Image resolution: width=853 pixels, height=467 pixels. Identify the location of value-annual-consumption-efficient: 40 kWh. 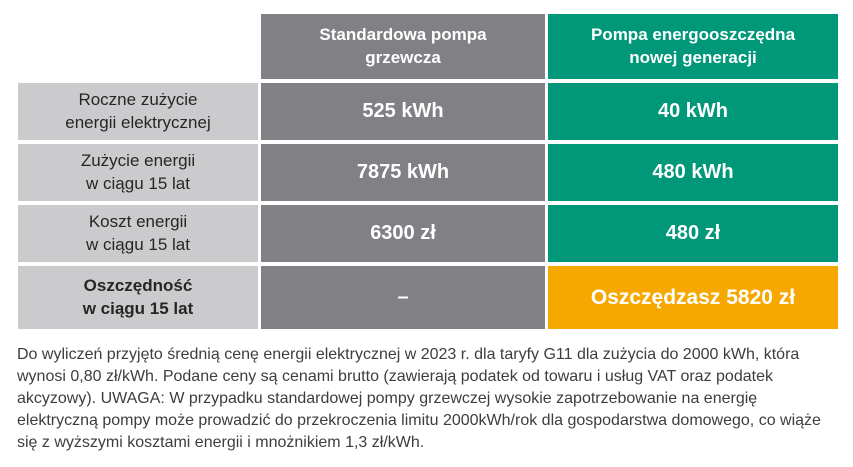
(693, 111).